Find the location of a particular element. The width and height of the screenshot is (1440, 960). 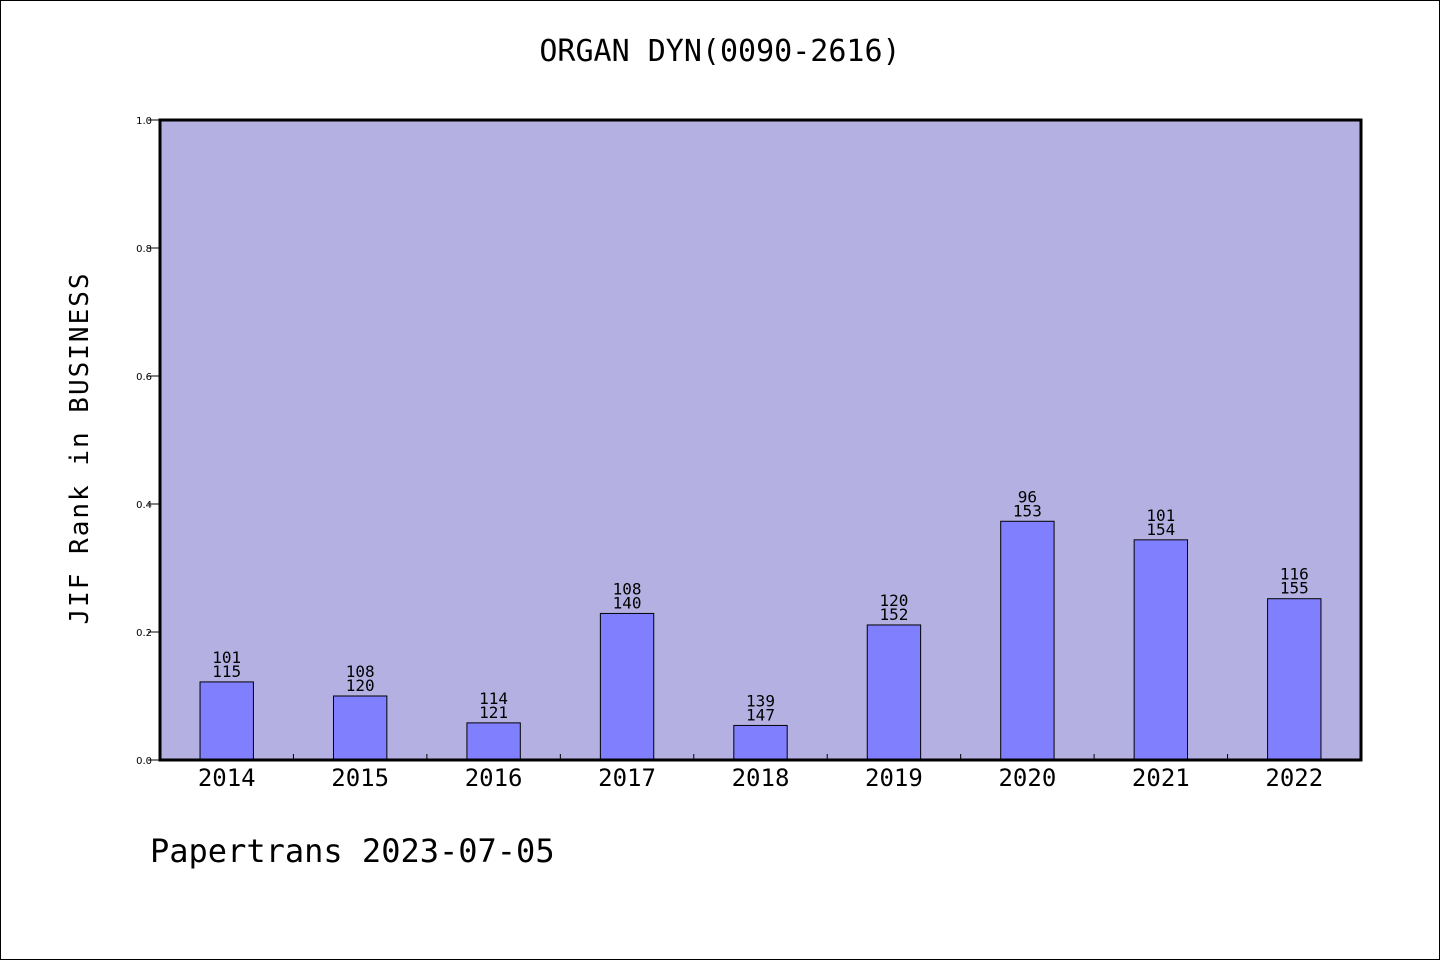

x-tick-label: 2020 is located at coordinates (1027, 778).